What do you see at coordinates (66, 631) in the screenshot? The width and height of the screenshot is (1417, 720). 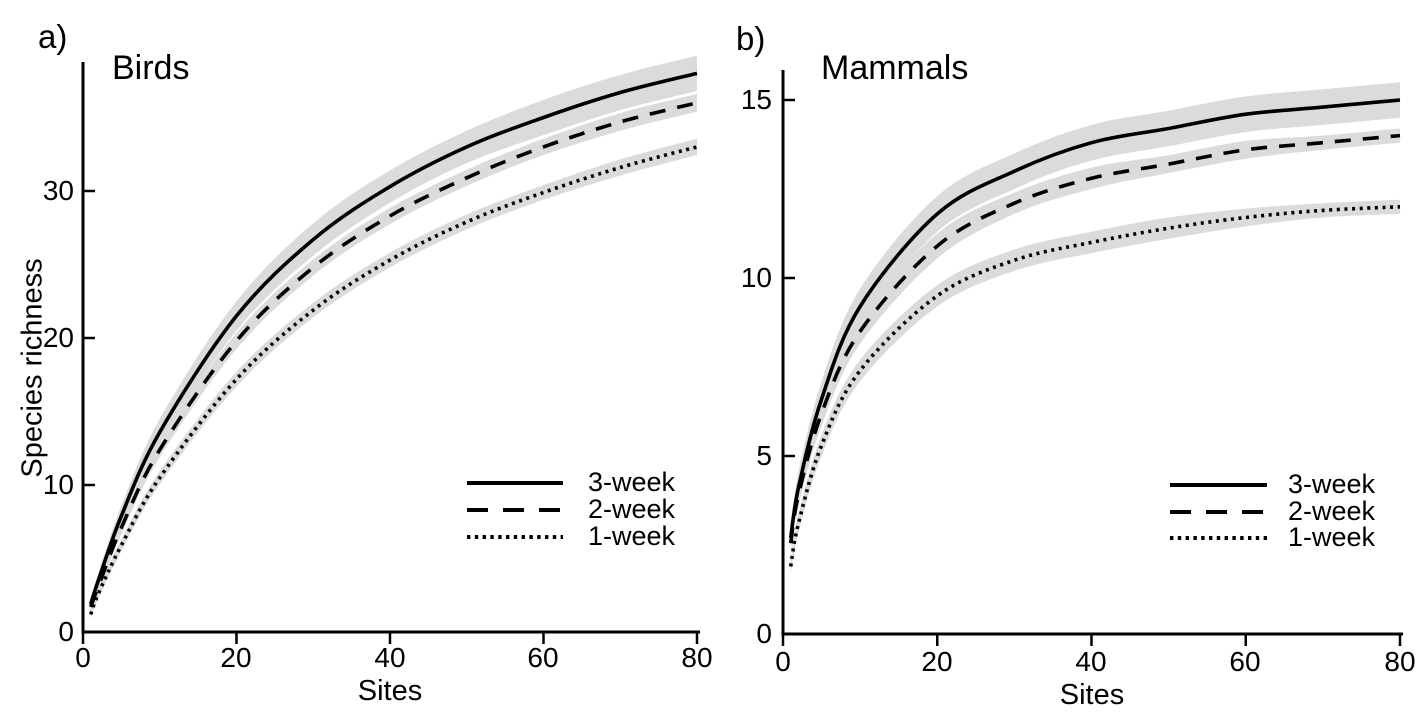 I see `panel-a-ytick-0: 0` at bounding box center [66, 631].